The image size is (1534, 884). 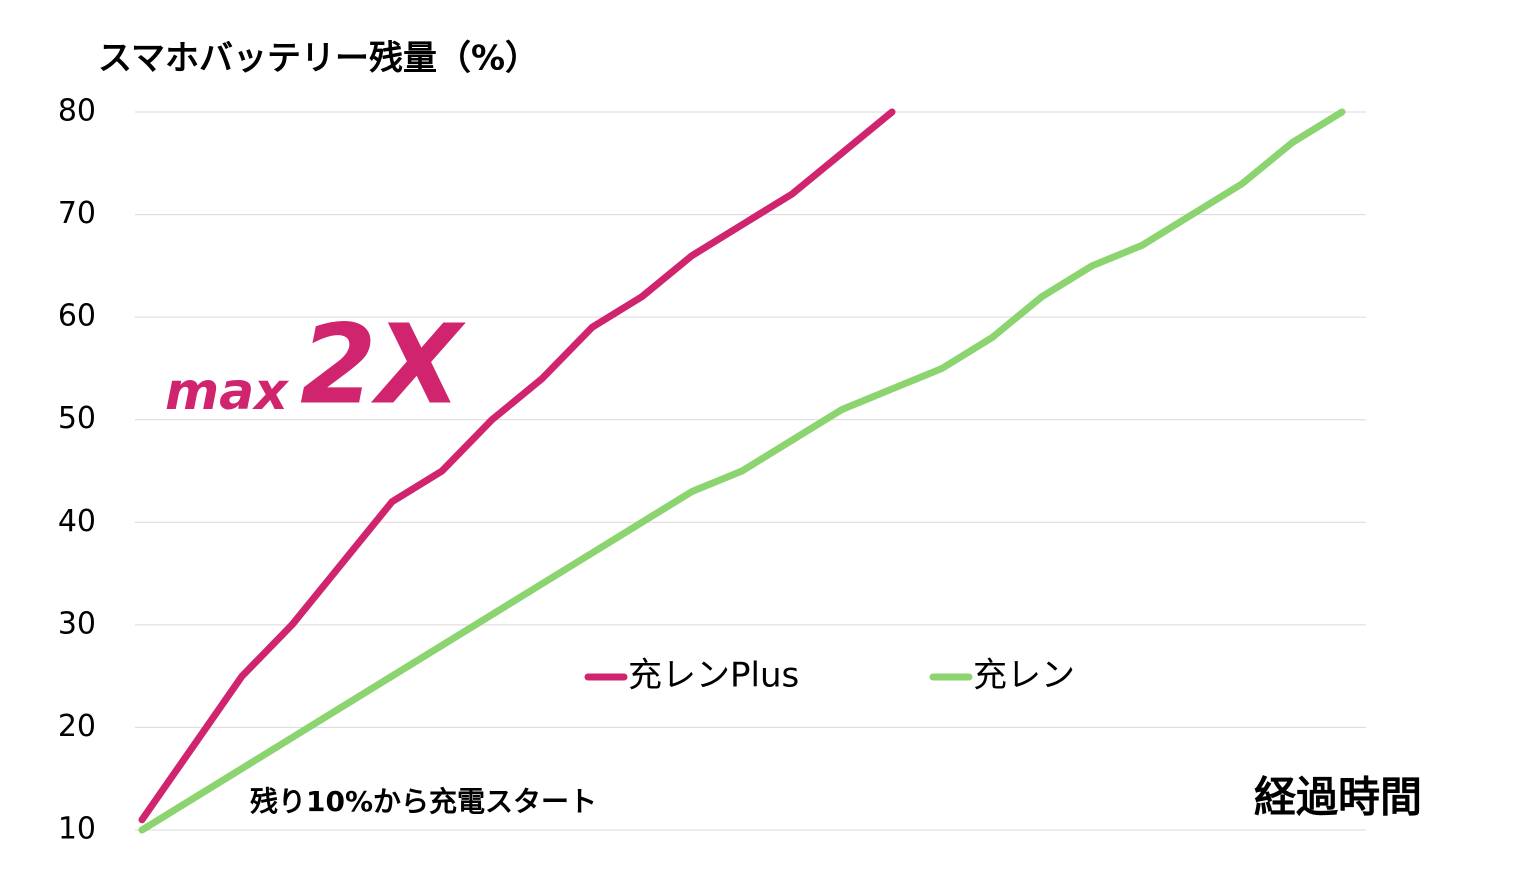 What do you see at coordinates (77, 726) in the screenshot?
I see `y-tick-label: 20` at bounding box center [77, 726].